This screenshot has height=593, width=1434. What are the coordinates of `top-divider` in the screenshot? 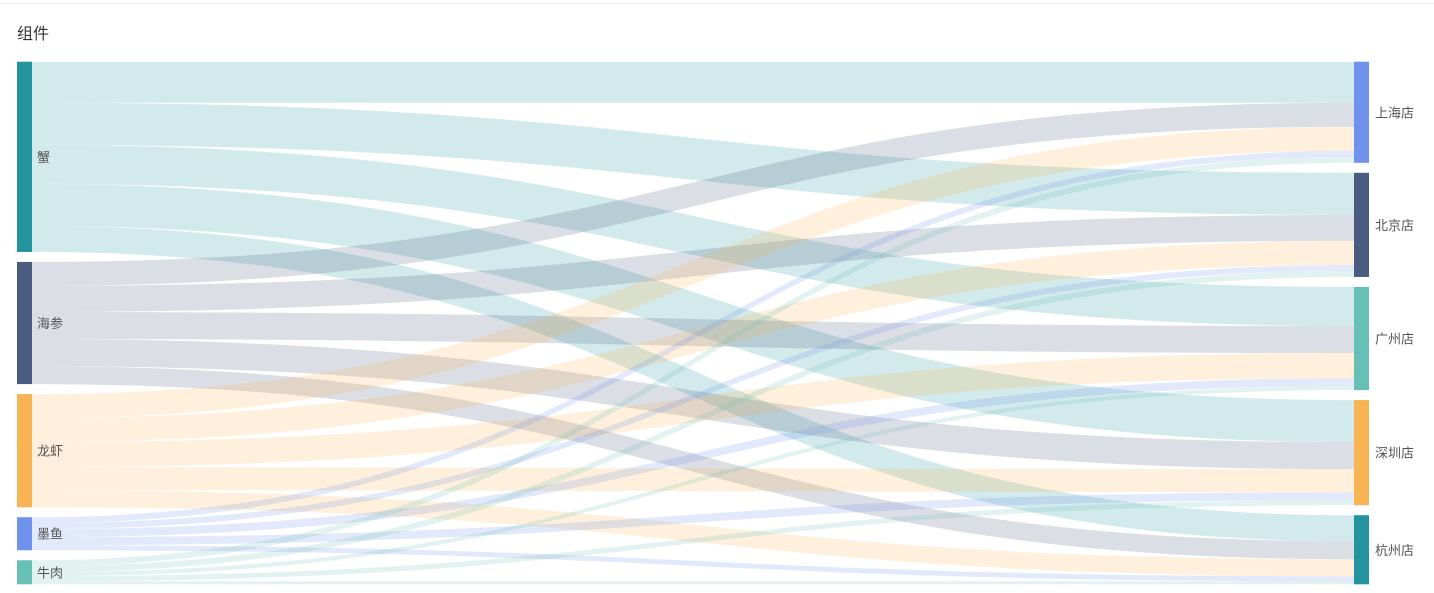 It's located at (717, 3).